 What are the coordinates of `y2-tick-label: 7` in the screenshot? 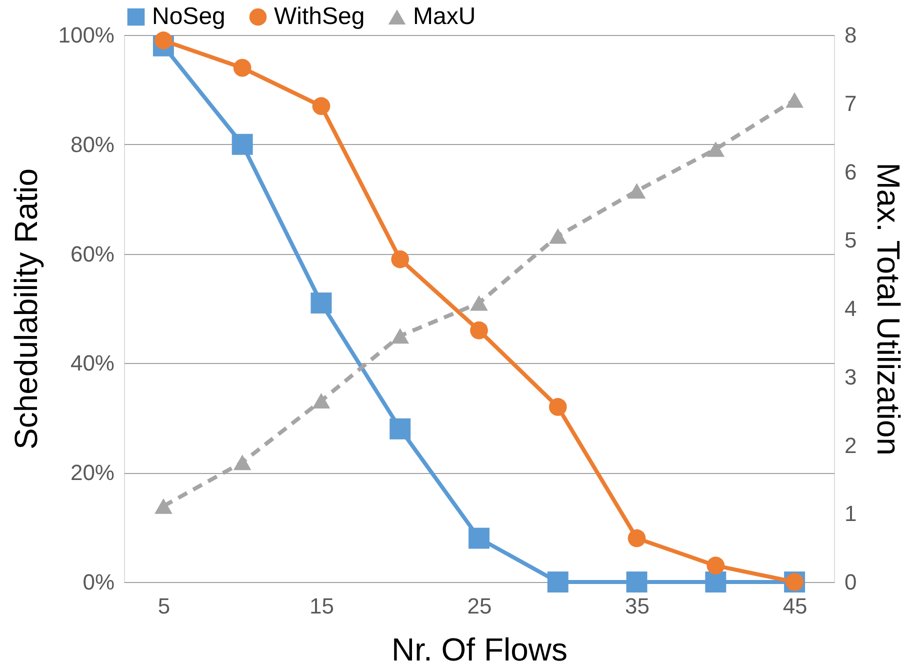 It's located at (850, 103).